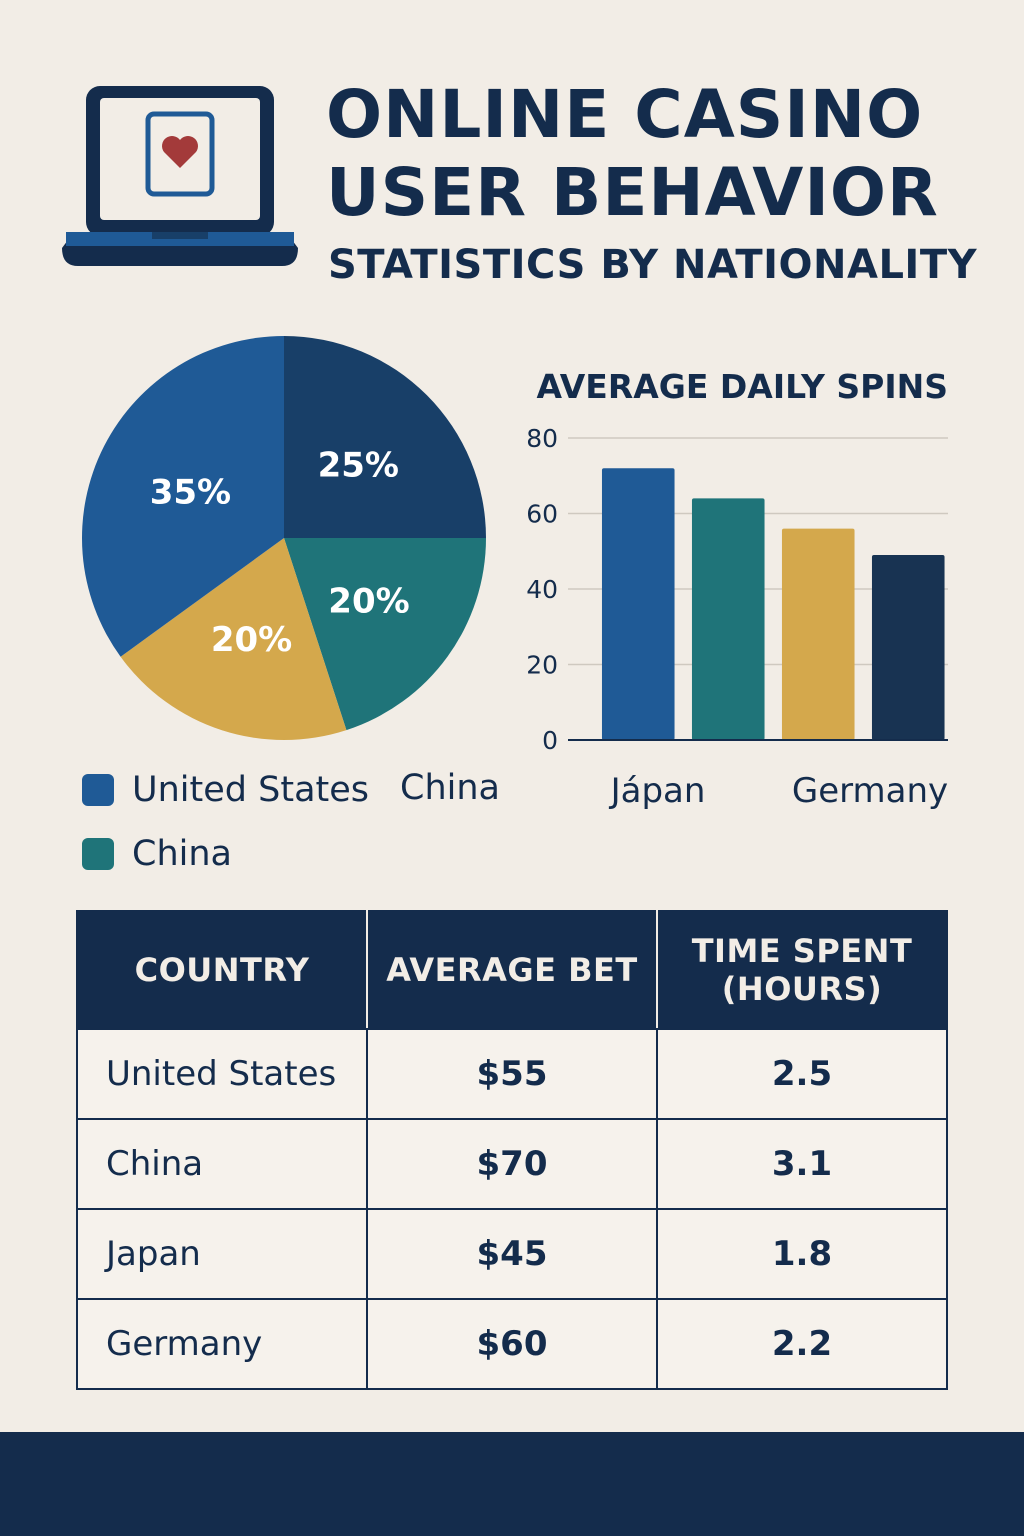 The width and height of the screenshot is (1024, 1536). I want to click on table-row: United States $55 2.5, so click(512, 1074).